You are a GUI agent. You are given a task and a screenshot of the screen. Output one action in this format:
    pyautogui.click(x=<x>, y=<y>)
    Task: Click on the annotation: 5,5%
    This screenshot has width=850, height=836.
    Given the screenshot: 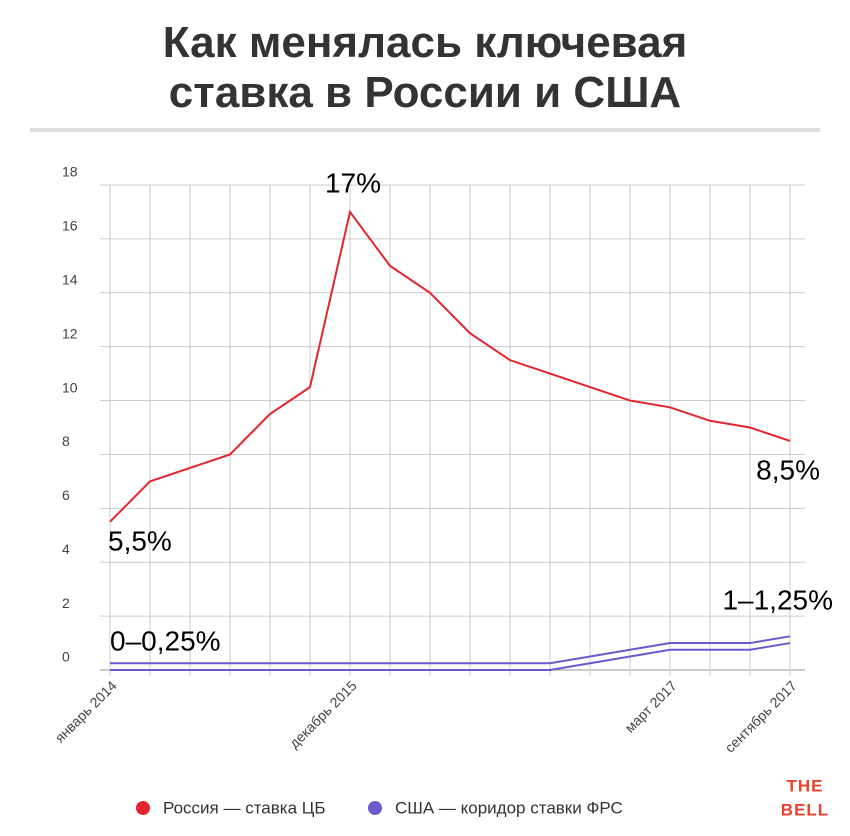 What is the action you would take?
    pyautogui.click(x=140, y=540)
    